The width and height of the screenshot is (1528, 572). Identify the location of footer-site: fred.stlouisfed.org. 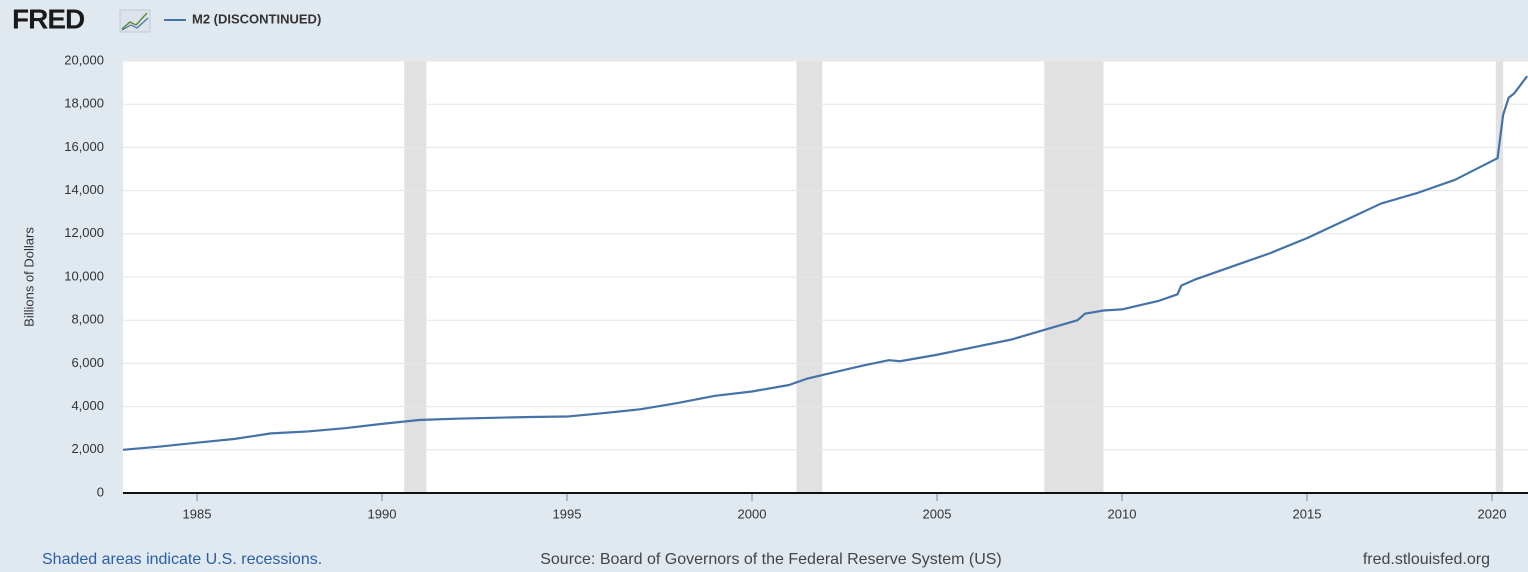
(1426, 559).